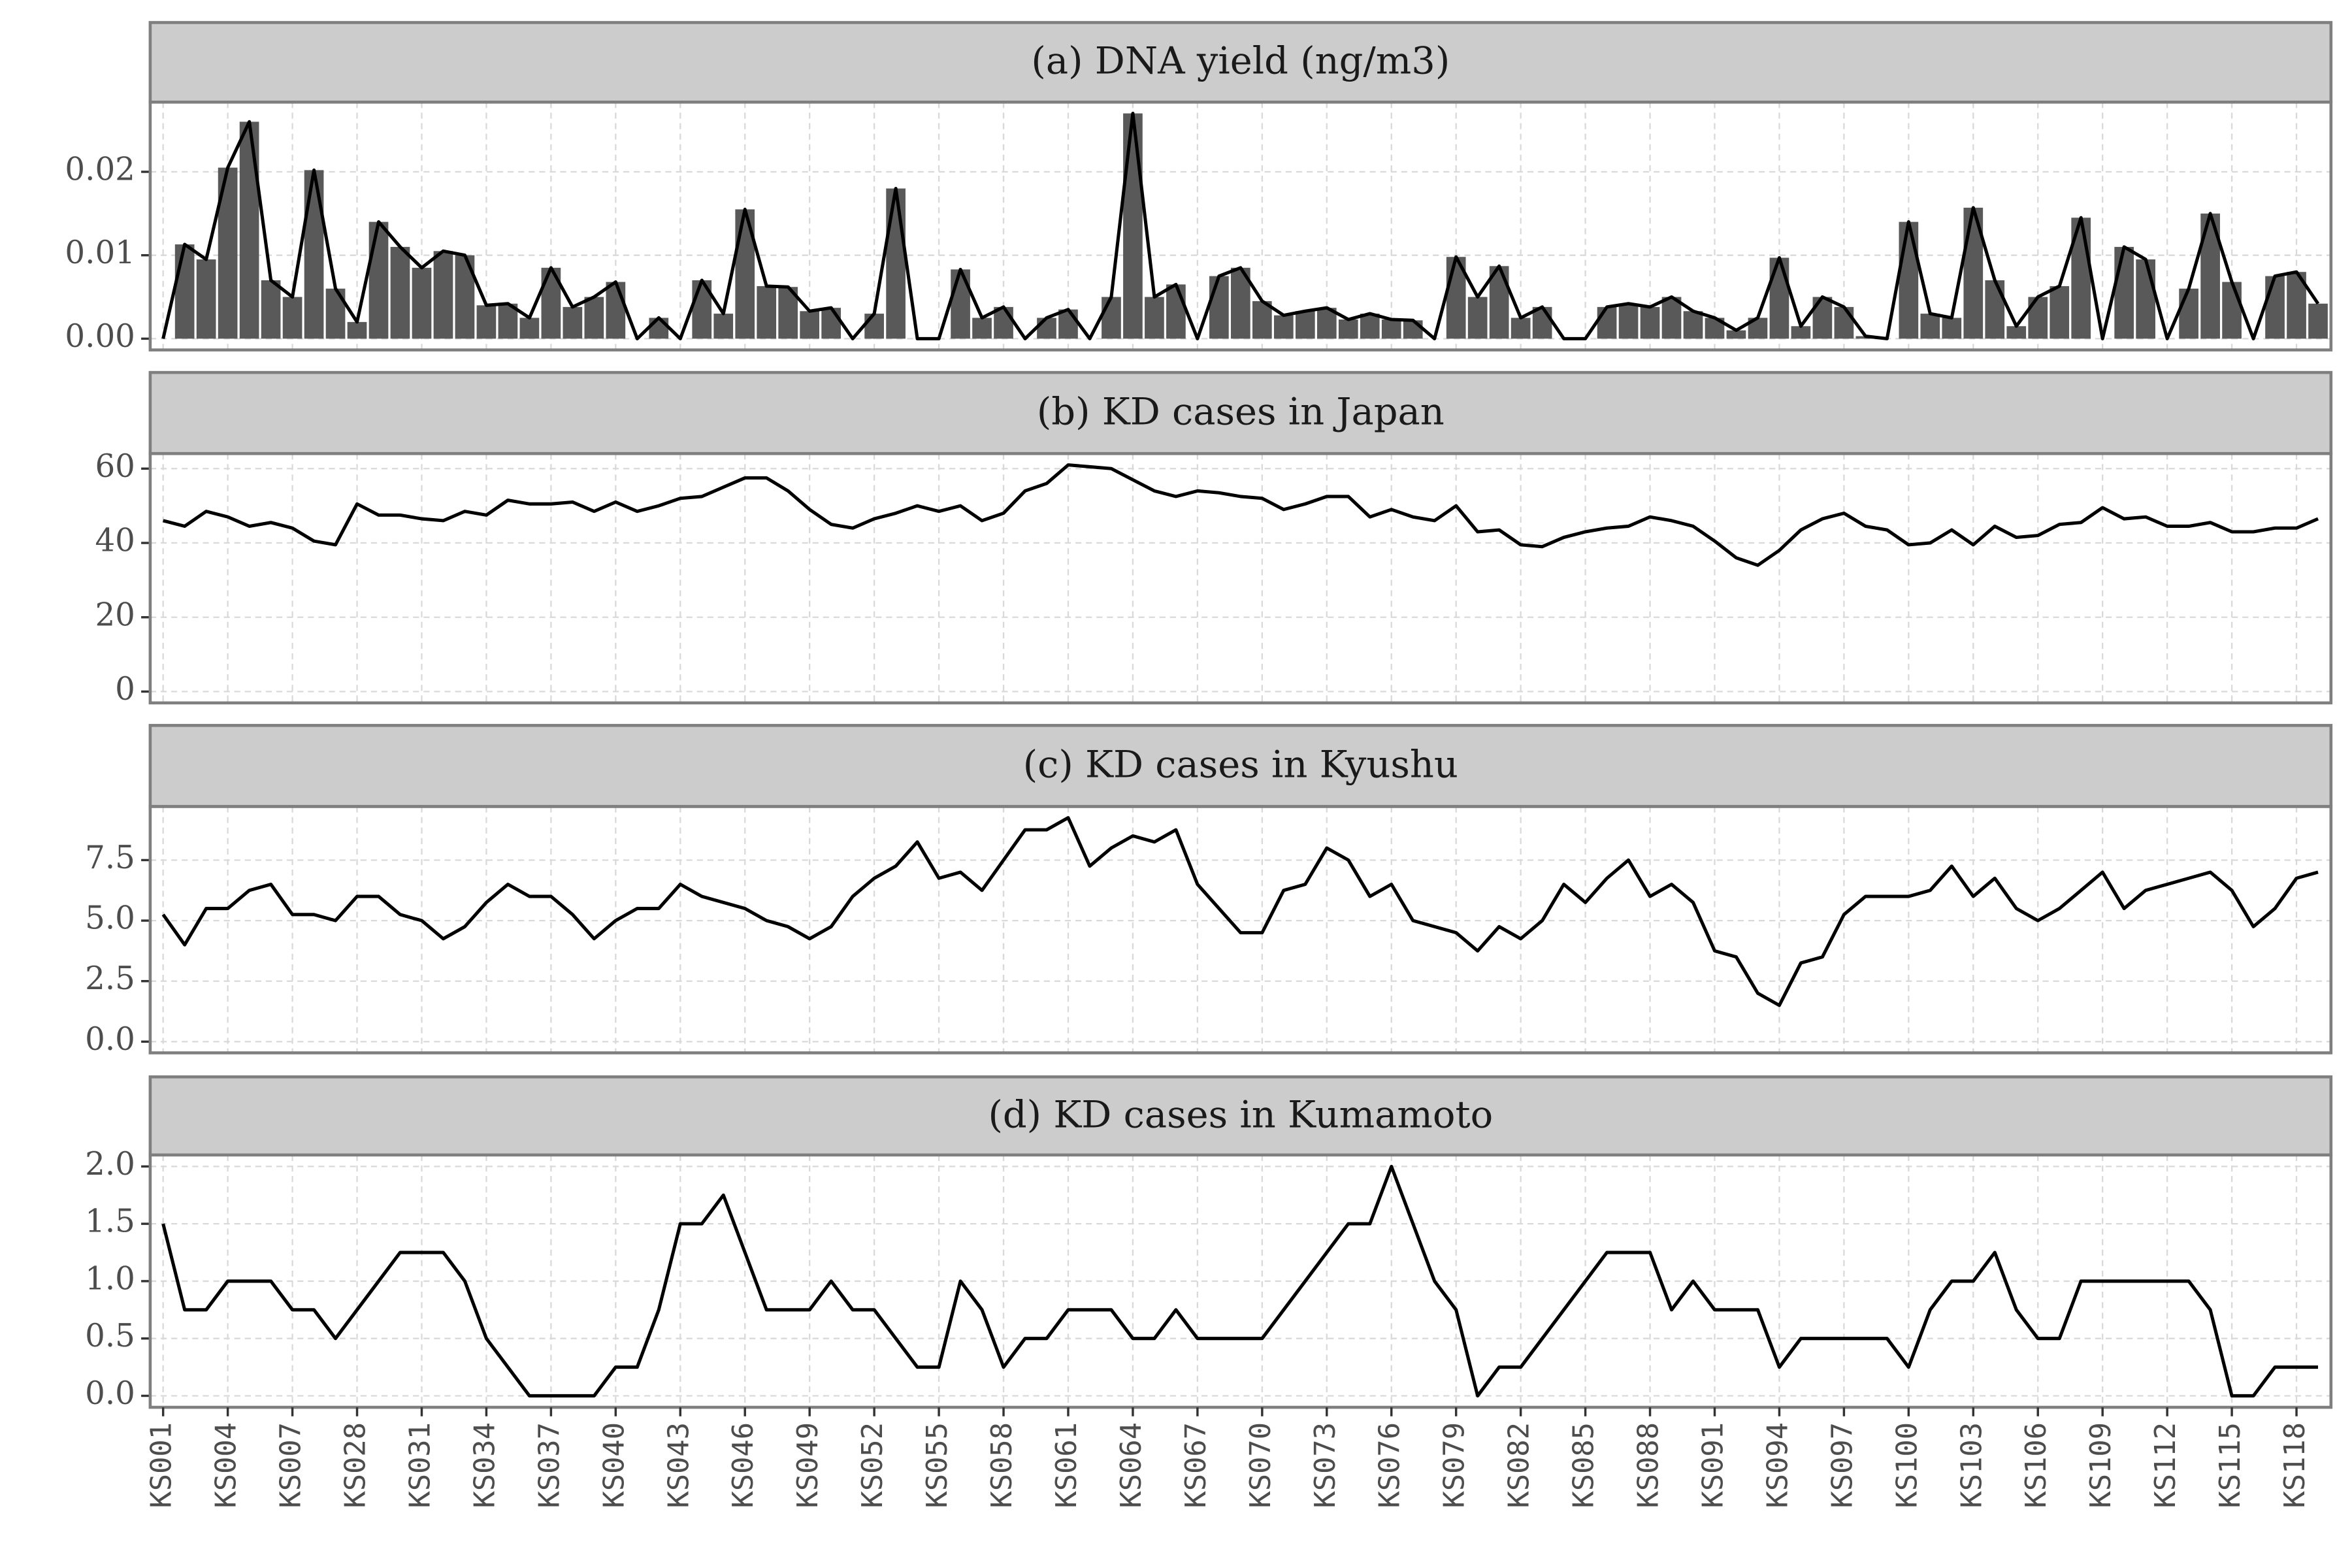 Image resolution: width=2352 pixels, height=1568 pixels. What do you see at coordinates (484, 1465) in the screenshot?
I see `x-tick-label: KS034` at bounding box center [484, 1465].